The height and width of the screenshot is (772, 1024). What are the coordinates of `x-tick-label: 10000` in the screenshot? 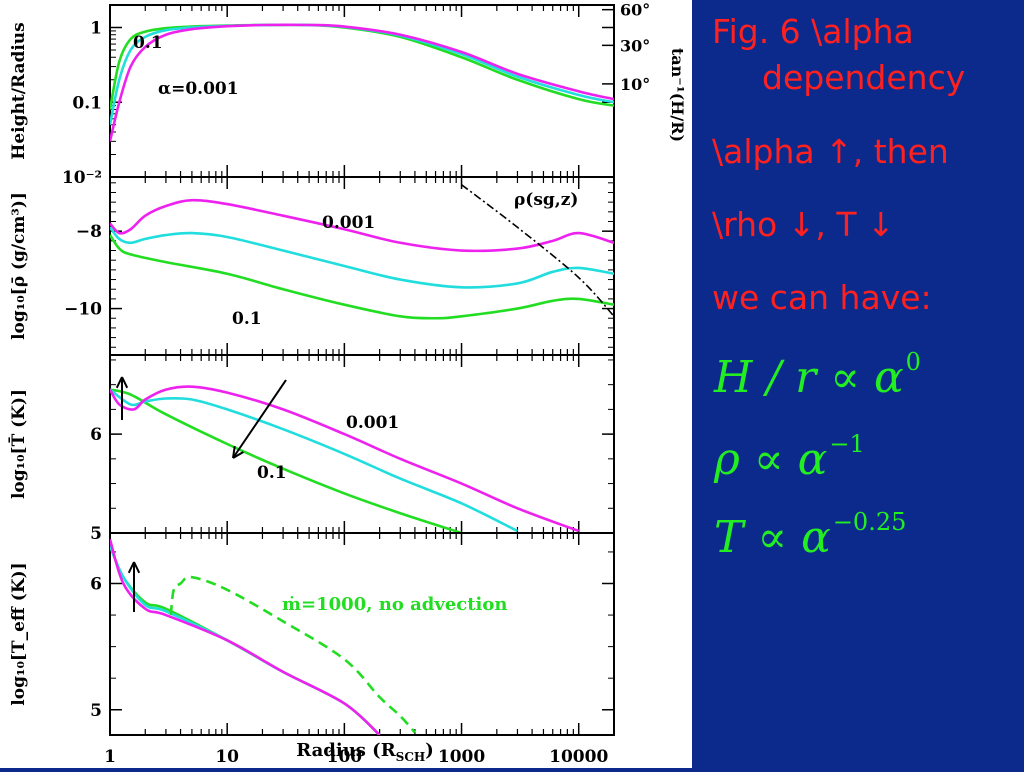 It's located at (578, 757).